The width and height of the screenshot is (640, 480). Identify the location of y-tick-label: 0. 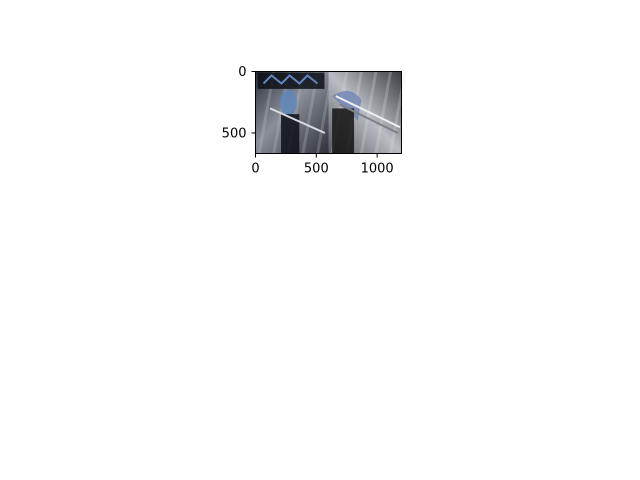
(242, 72).